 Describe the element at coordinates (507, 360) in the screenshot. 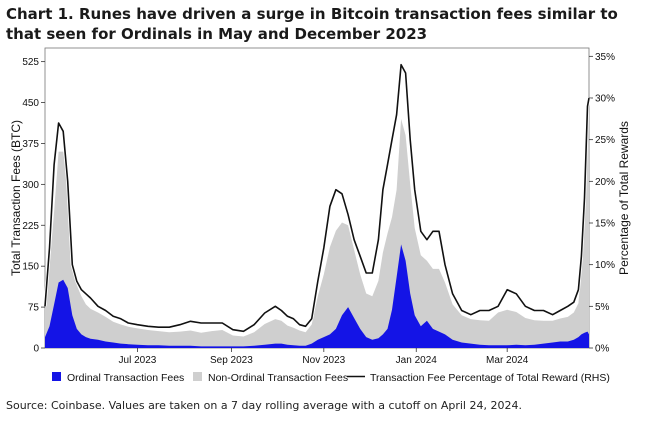

I see `x-tick-label: Mar 2024` at that location.